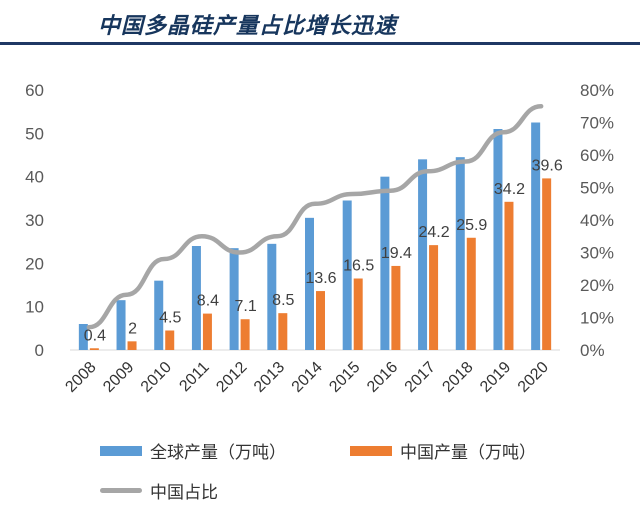 Image resolution: width=640 pixels, height=524 pixels. I want to click on data-label-china: 8.5, so click(283, 300).